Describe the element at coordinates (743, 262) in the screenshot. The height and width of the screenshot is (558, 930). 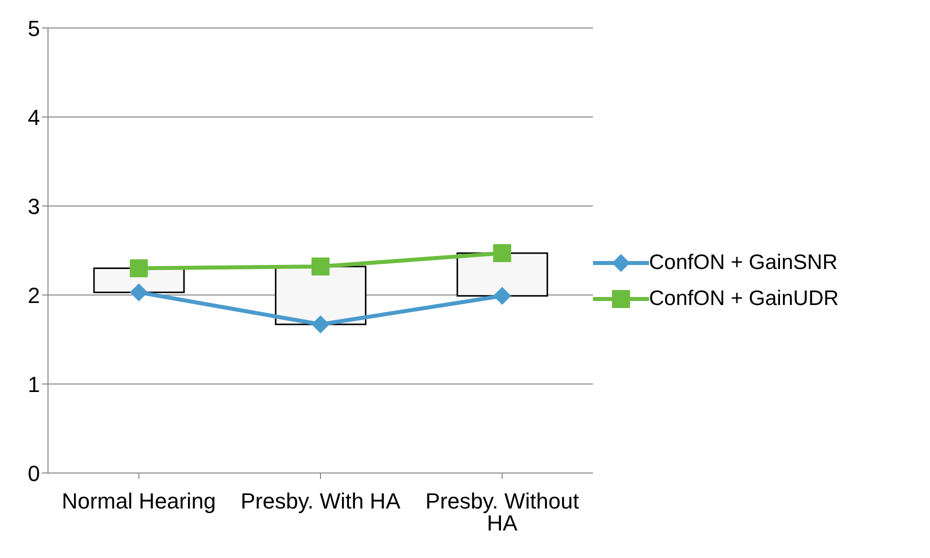
I see `legend-label: ConfON + GainSNR` at that location.